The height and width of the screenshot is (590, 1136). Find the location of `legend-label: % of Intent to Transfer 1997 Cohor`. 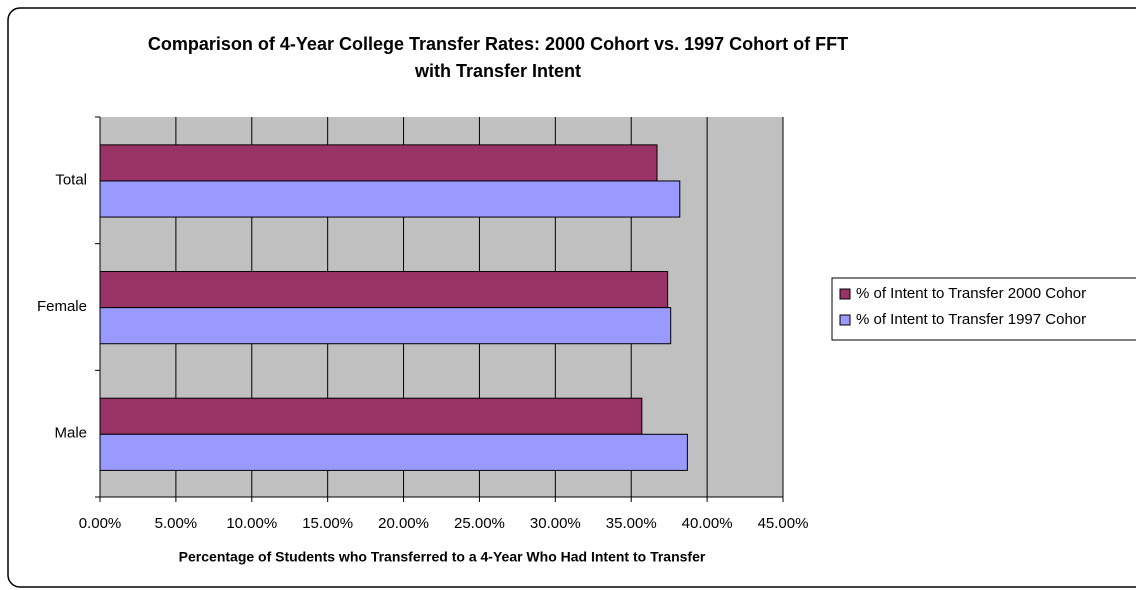

legend-label: % of Intent to Transfer 1997 Cohor is located at coordinates (971, 319).